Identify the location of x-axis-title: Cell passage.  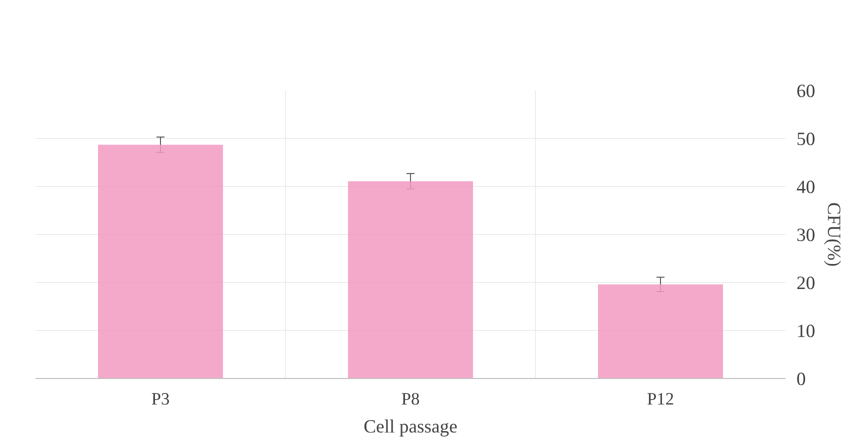
(411, 427).